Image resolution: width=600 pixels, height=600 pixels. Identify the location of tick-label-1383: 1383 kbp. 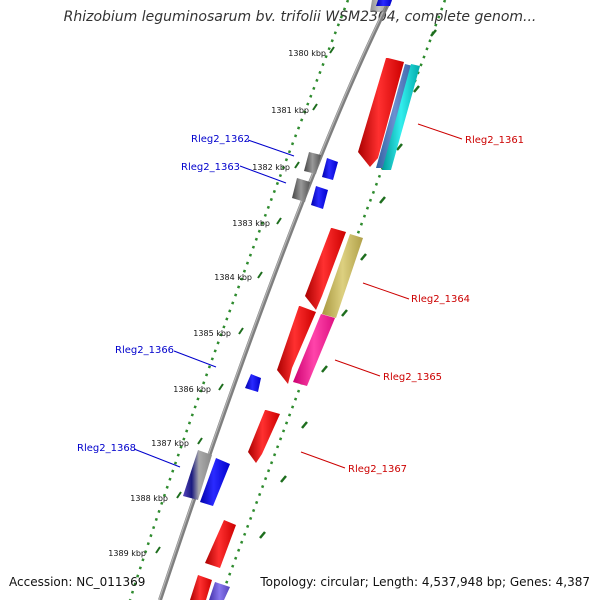
(251, 223).